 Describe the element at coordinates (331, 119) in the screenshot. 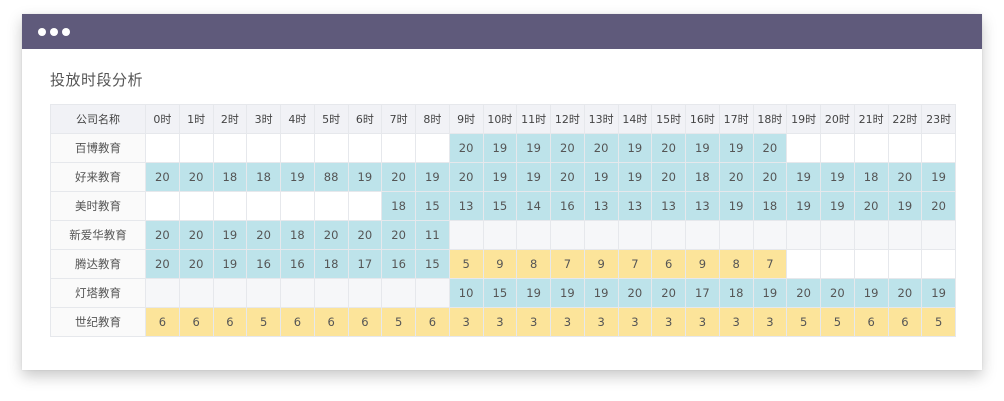

I see `header-hour: 5时` at that location.